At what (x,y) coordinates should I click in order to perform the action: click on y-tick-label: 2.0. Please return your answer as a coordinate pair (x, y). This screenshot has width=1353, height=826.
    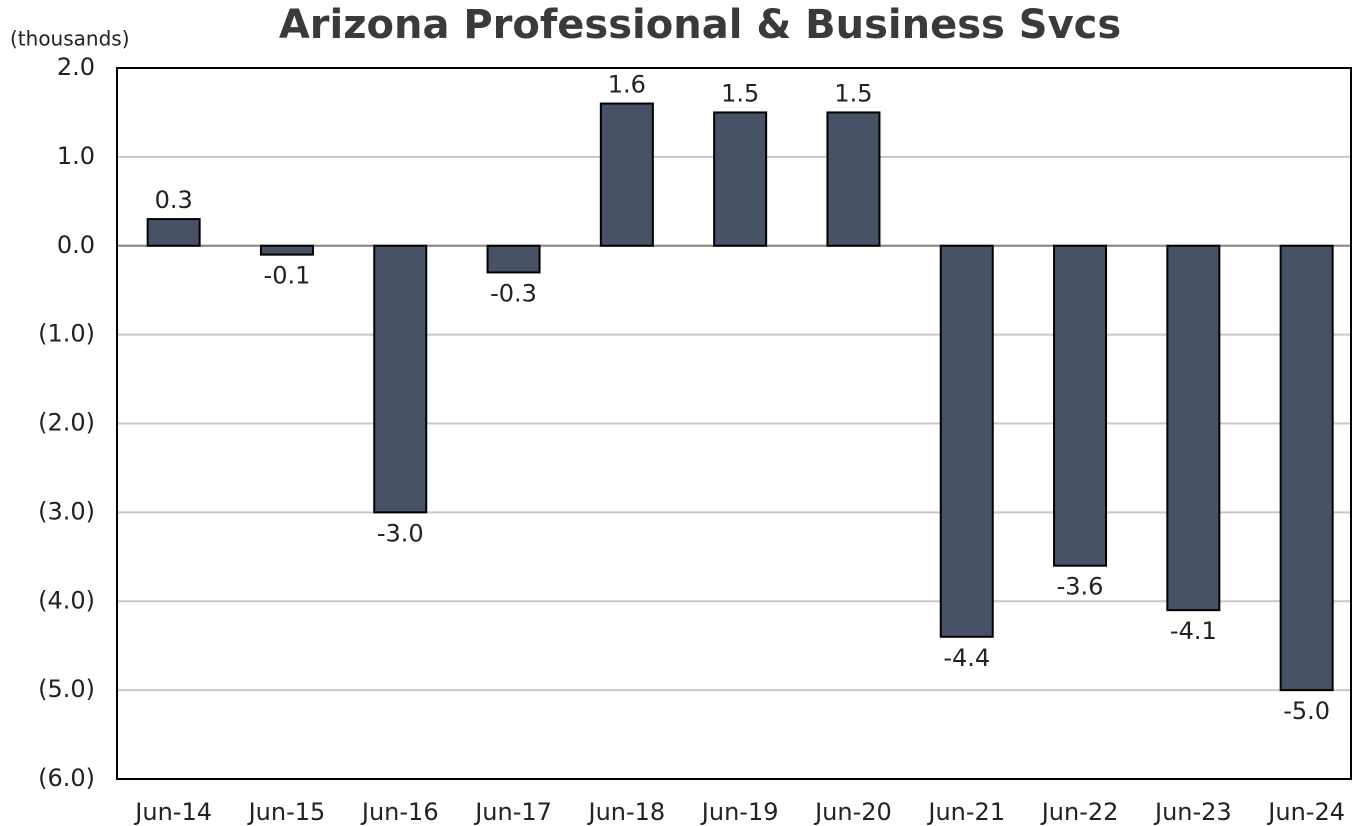
    Looking at the image, I should click on (76, 67).